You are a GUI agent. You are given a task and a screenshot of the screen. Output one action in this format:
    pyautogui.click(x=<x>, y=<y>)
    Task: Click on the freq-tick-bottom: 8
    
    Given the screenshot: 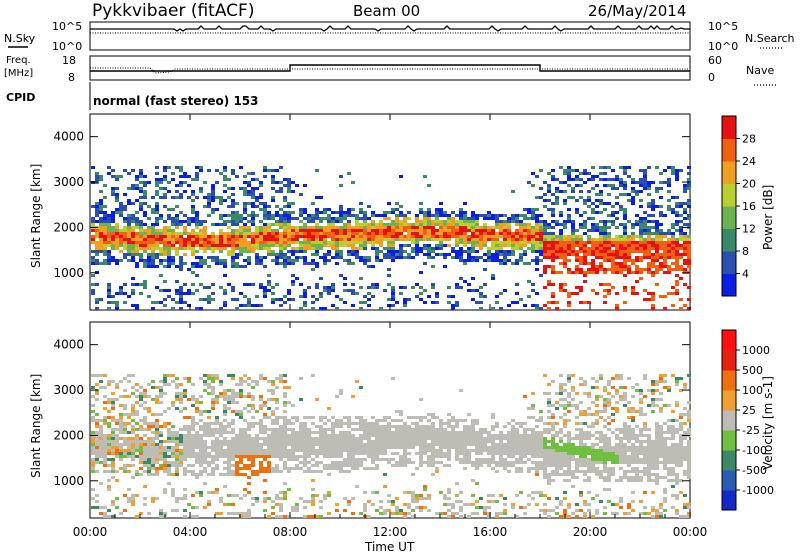 What is the action you would take?
    pyautogui.click(x=71, y=77)
    